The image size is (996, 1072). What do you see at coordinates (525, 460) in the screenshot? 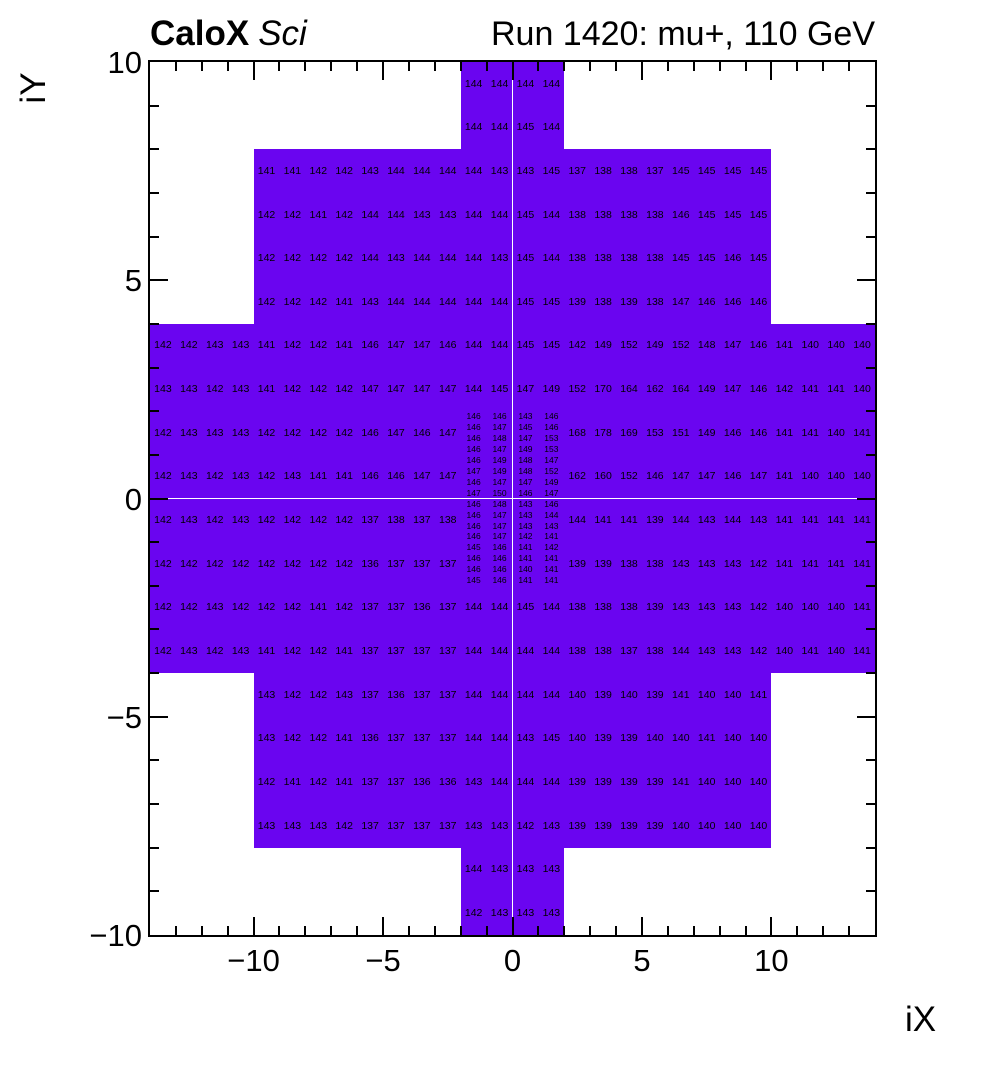
I see `heatmap-cell: 148` at bounding box center [525, 460].